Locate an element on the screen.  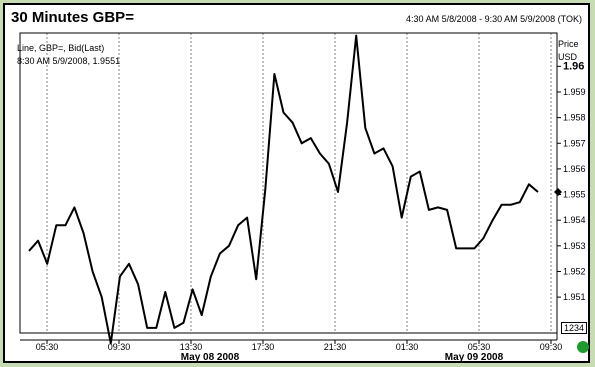
count-badge: 1234 is located at coordinates (574, 328).